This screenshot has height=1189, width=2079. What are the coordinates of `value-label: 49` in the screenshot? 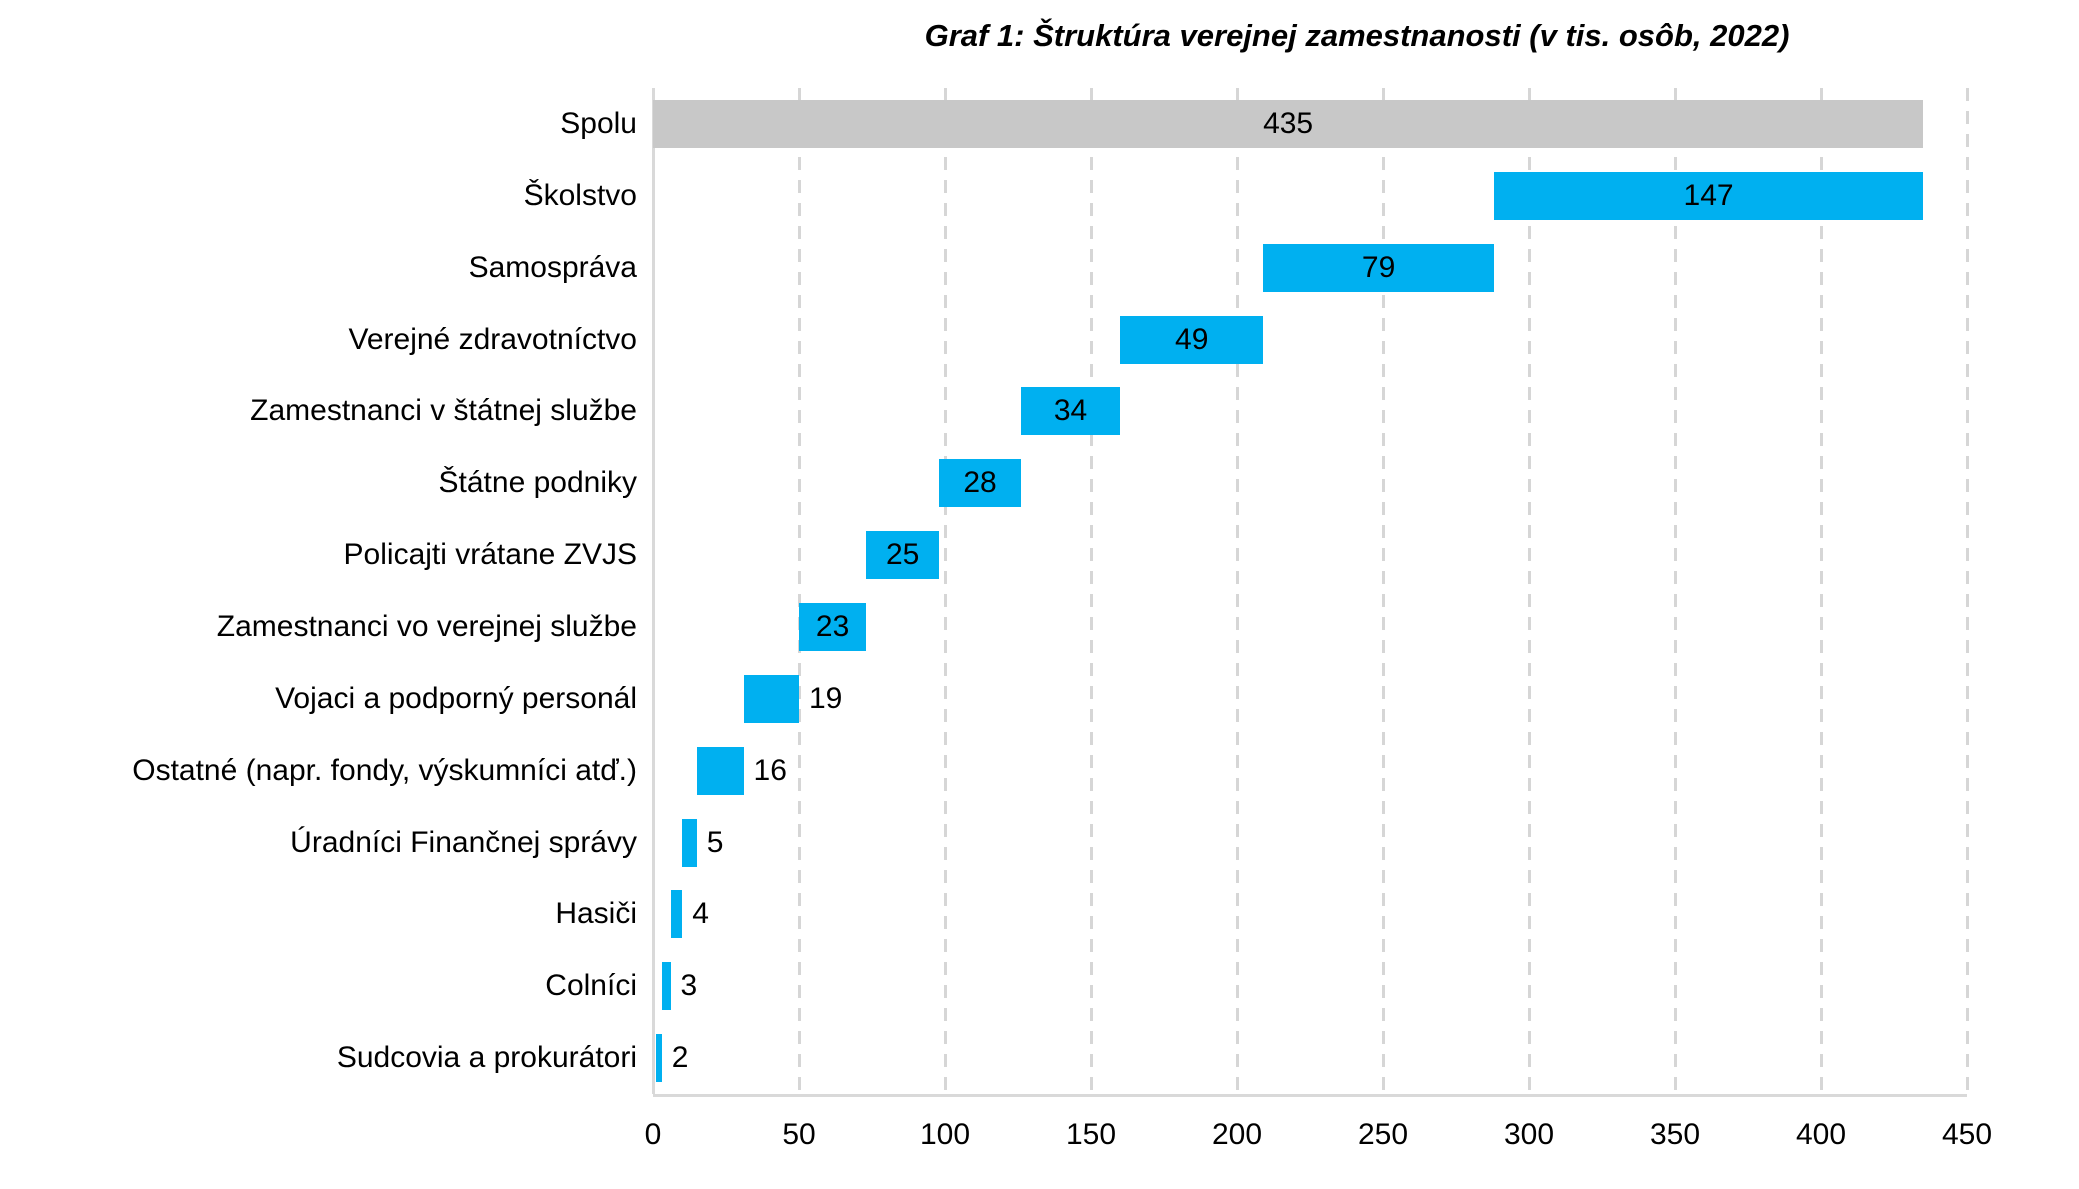 It's located at (1192, 339).